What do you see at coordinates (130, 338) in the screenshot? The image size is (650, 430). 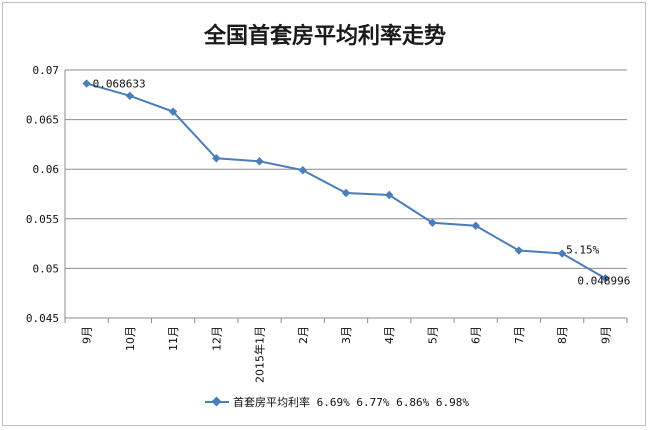 I see `x-tick-label: 10月` at bounding box center [130, 338].